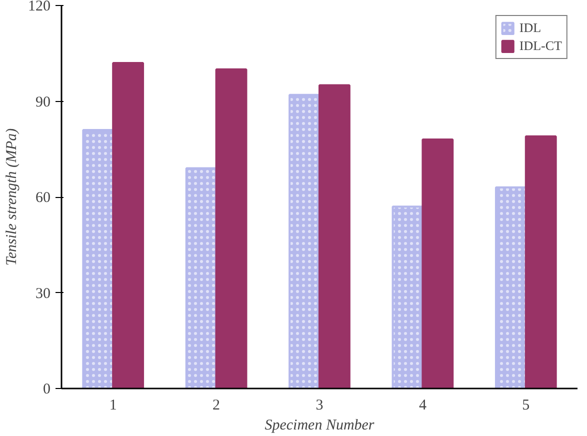 The image size is (587, 436). What do you see at coordinates (319, 426) in the screenshot?
I see `x-axis-title: Specimen Number` at bounding box center [319, 426].